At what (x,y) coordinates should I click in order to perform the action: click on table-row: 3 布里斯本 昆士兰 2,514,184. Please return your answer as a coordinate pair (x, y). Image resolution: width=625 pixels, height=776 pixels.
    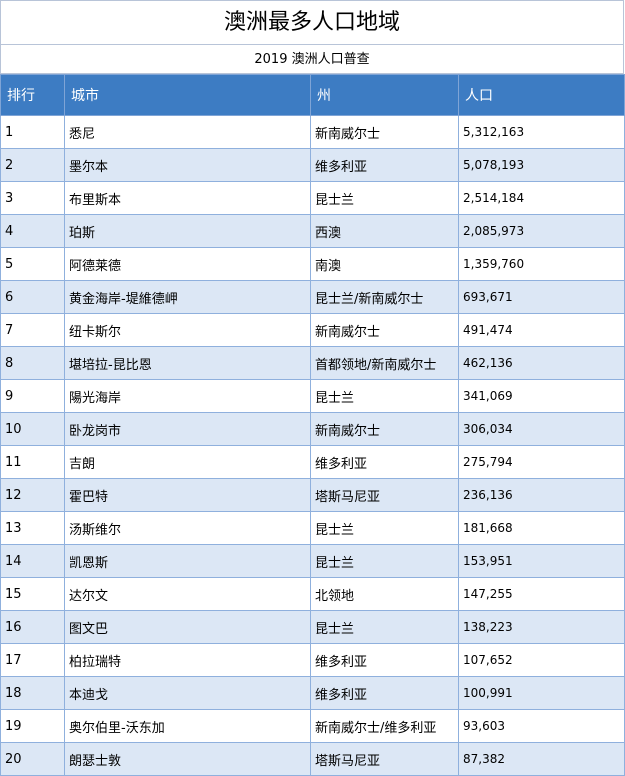
    Looking at the image, I should click on (312, 198).